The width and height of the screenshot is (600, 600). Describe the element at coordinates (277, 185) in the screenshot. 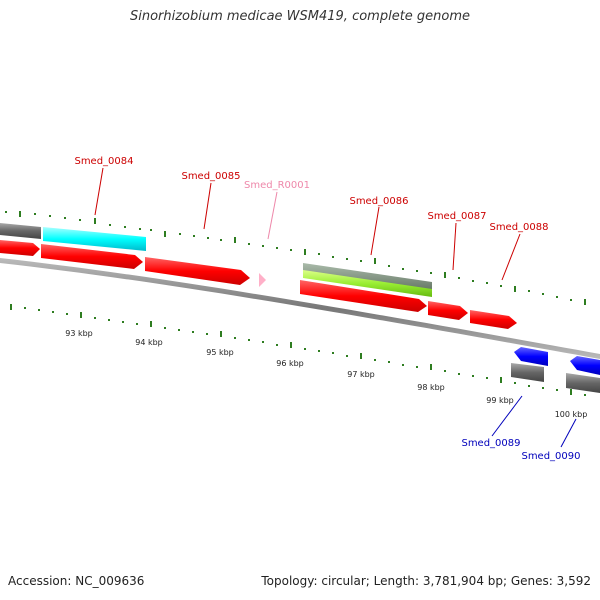

I see `gene-label-smed-r0001: Smed_R0001` at that location.